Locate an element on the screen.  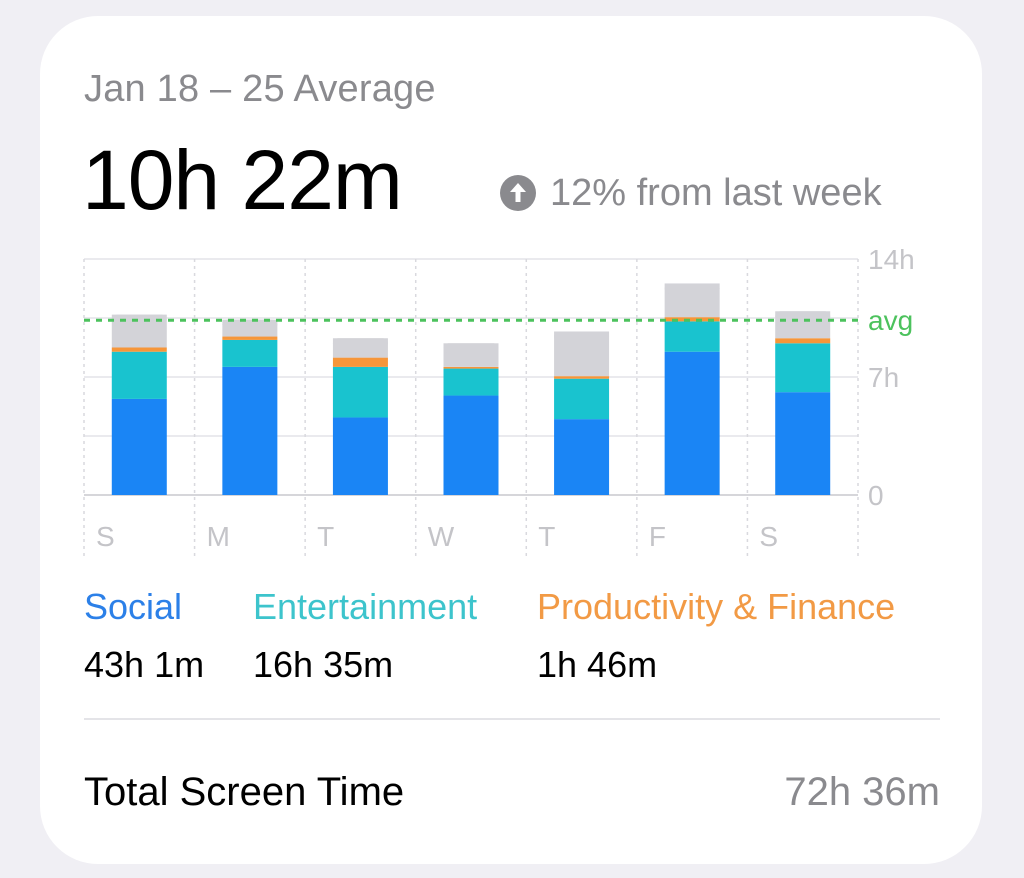
legend-entertainment-label: Entertainment is located at coordinates (365, 606).